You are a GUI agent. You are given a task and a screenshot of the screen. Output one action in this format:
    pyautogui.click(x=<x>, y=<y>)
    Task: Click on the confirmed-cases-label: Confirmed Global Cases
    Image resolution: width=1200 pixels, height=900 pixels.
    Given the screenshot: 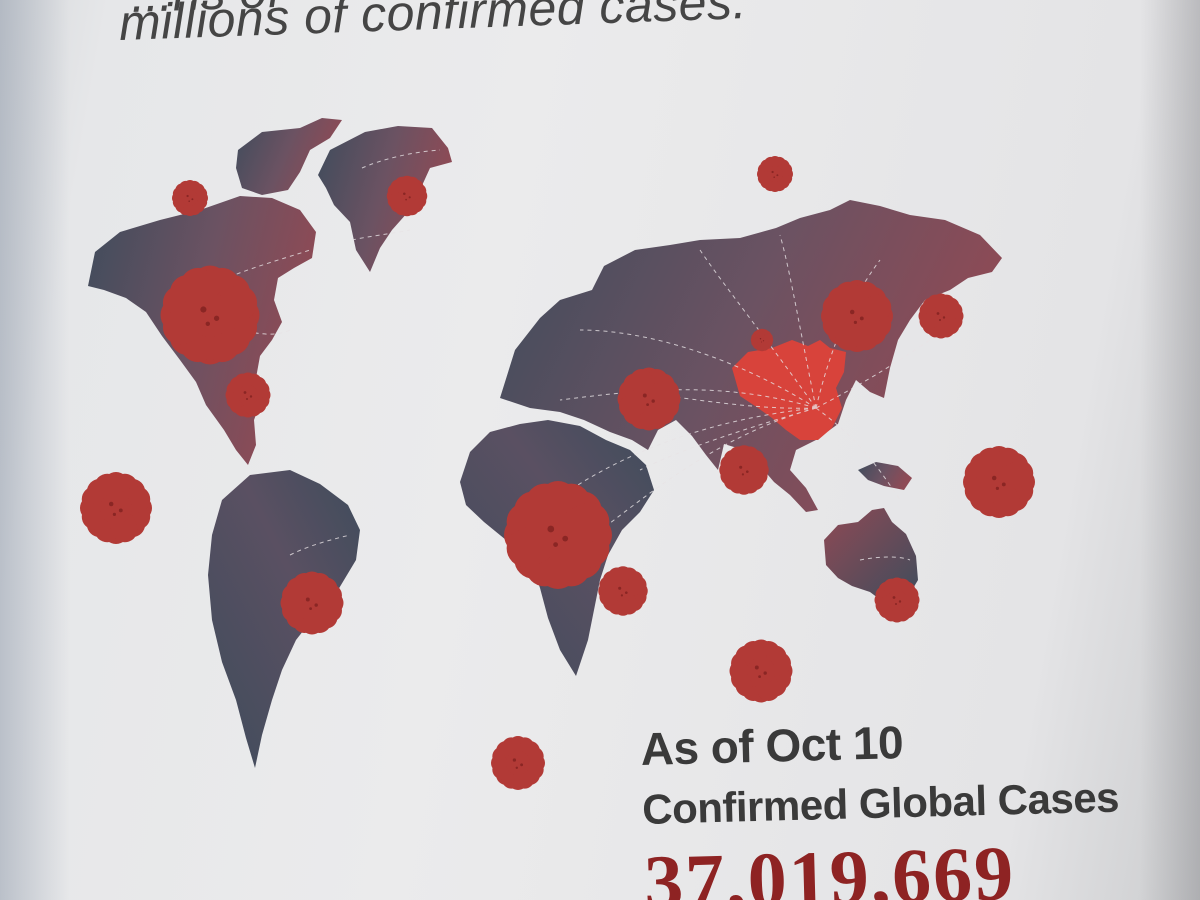 What is the action you would take?
    pyautogui.click(x=880, y=803)
    